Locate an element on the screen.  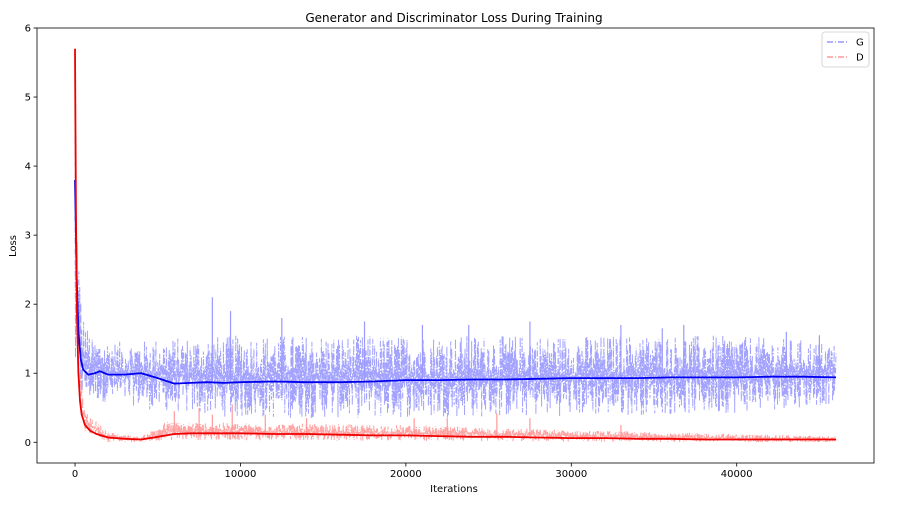
y-tick-label: 6 is located at coordinates (28, 29).